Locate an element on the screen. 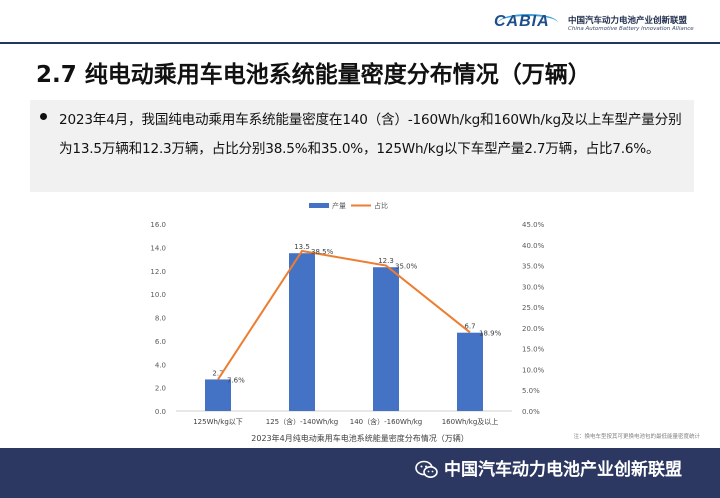  y-left-tick-label: 0.0 is located at coordinates (160, 412).